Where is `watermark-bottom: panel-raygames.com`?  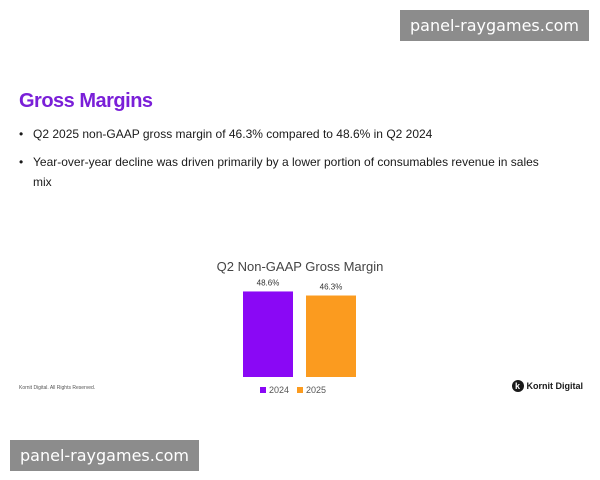
watermark-bottom: panel-raygames.com is located at coordinates (104, 455).